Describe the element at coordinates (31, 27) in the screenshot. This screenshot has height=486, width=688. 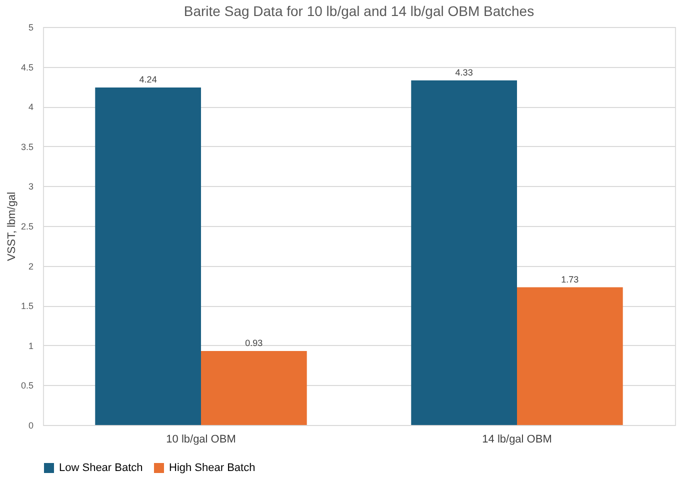
I see `y-tick-label: 5` at that location.